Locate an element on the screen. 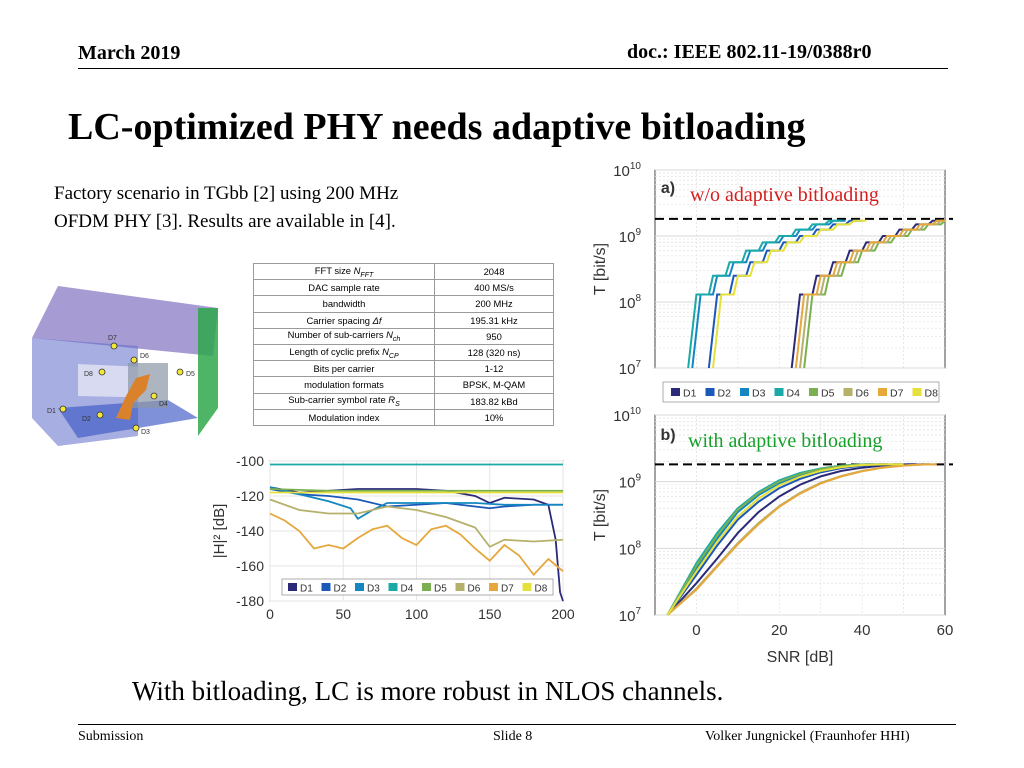  footer-rule is located at coordinates (517, 724).